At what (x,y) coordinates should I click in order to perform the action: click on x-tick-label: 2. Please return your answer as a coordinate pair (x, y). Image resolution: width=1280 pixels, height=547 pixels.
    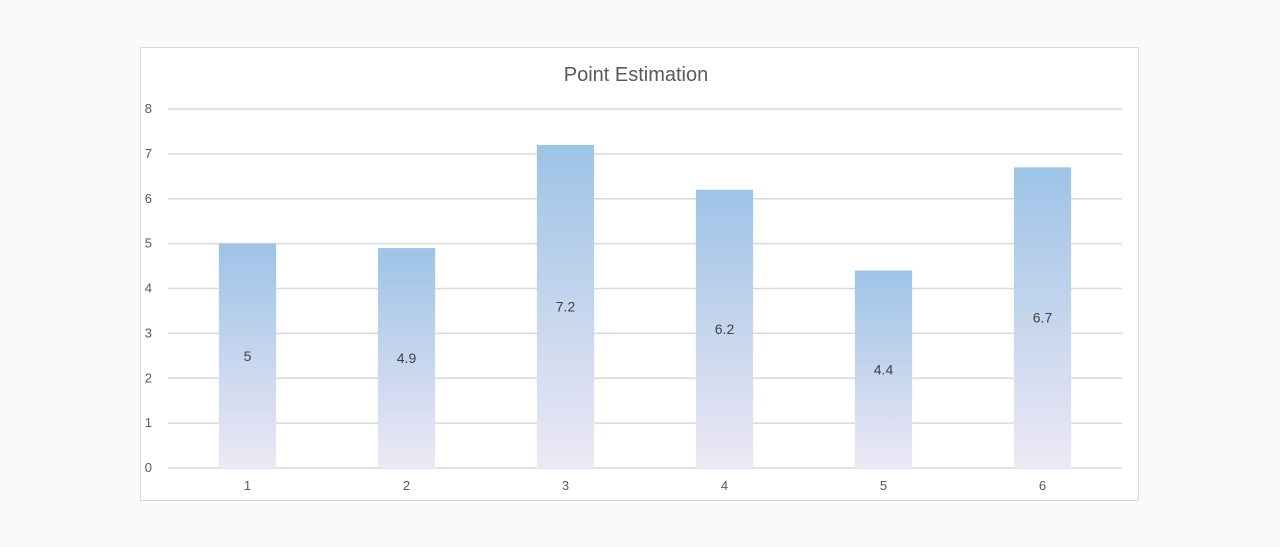
    Looking at the image, I should click on (406, 485).